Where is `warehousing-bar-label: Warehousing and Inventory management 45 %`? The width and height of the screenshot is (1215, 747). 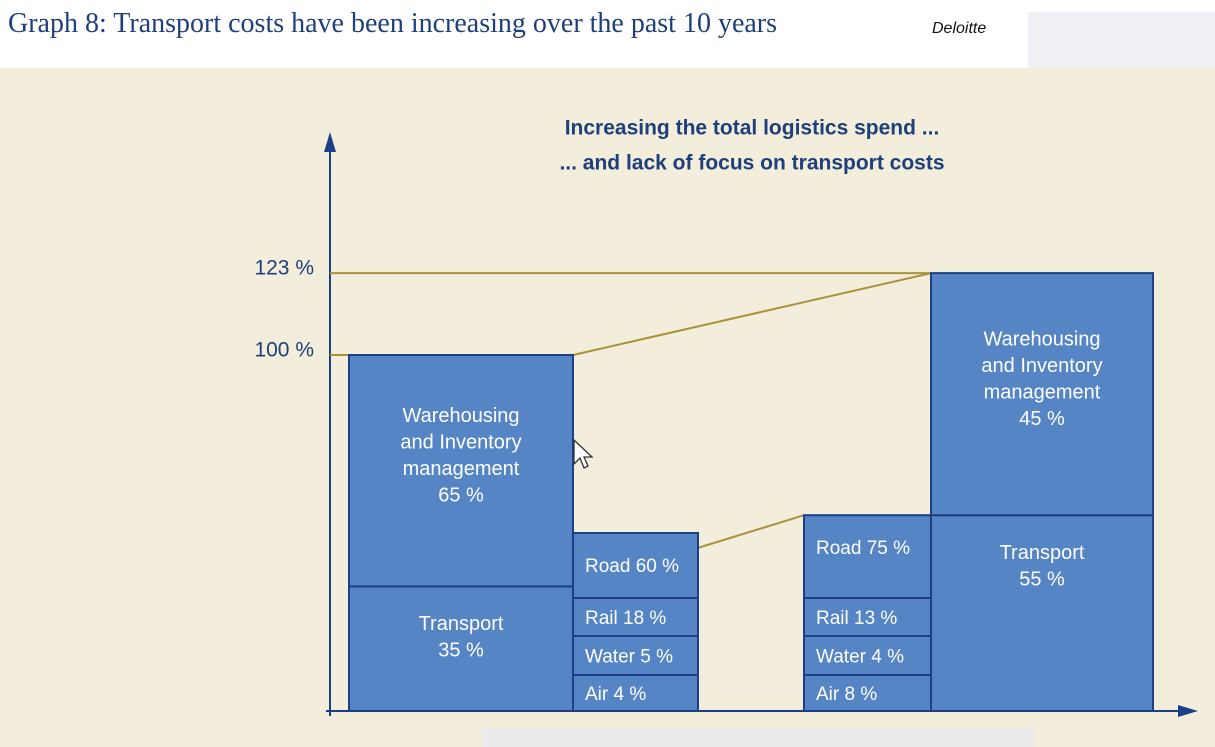
warehousing-bar-label: Warehousing and Inventory management 45 % is located at coordinates (1041, 380).